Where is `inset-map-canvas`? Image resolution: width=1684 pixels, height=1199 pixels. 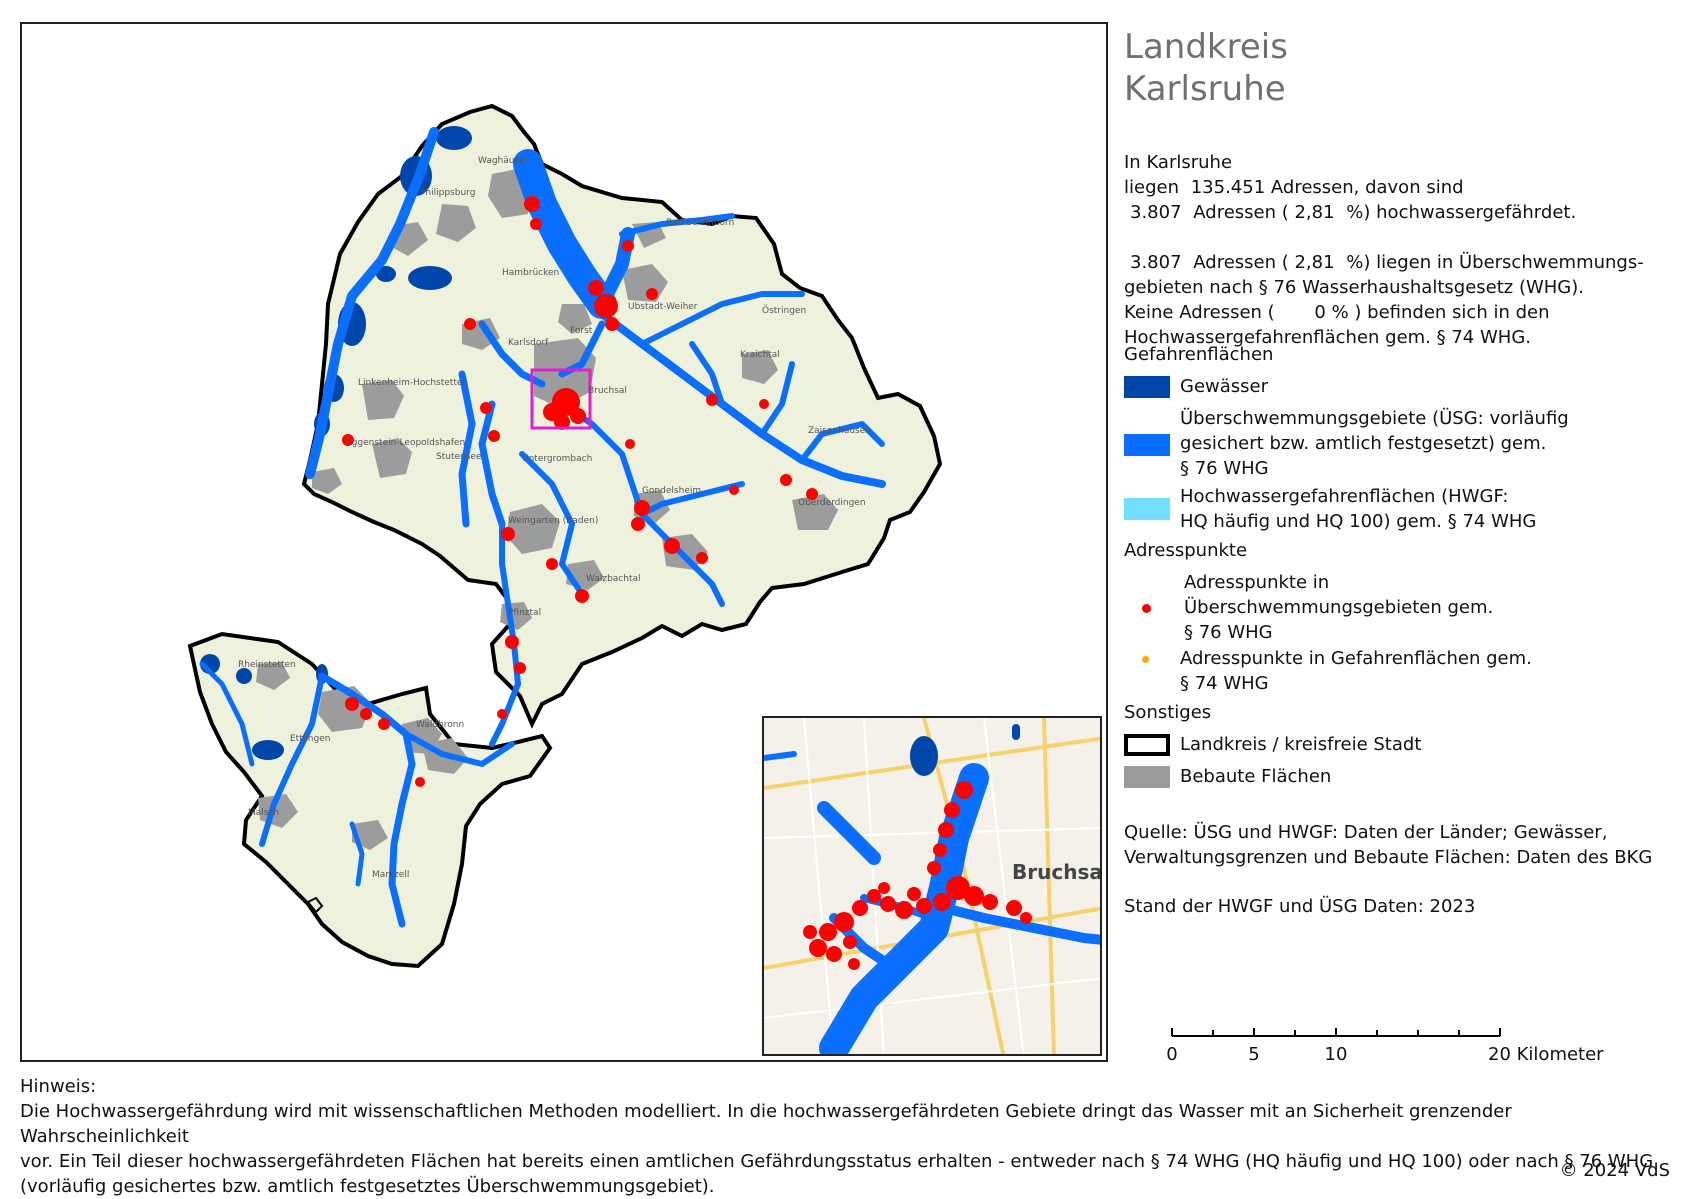 inset-map-canvas is located at coordinates (932, 886).